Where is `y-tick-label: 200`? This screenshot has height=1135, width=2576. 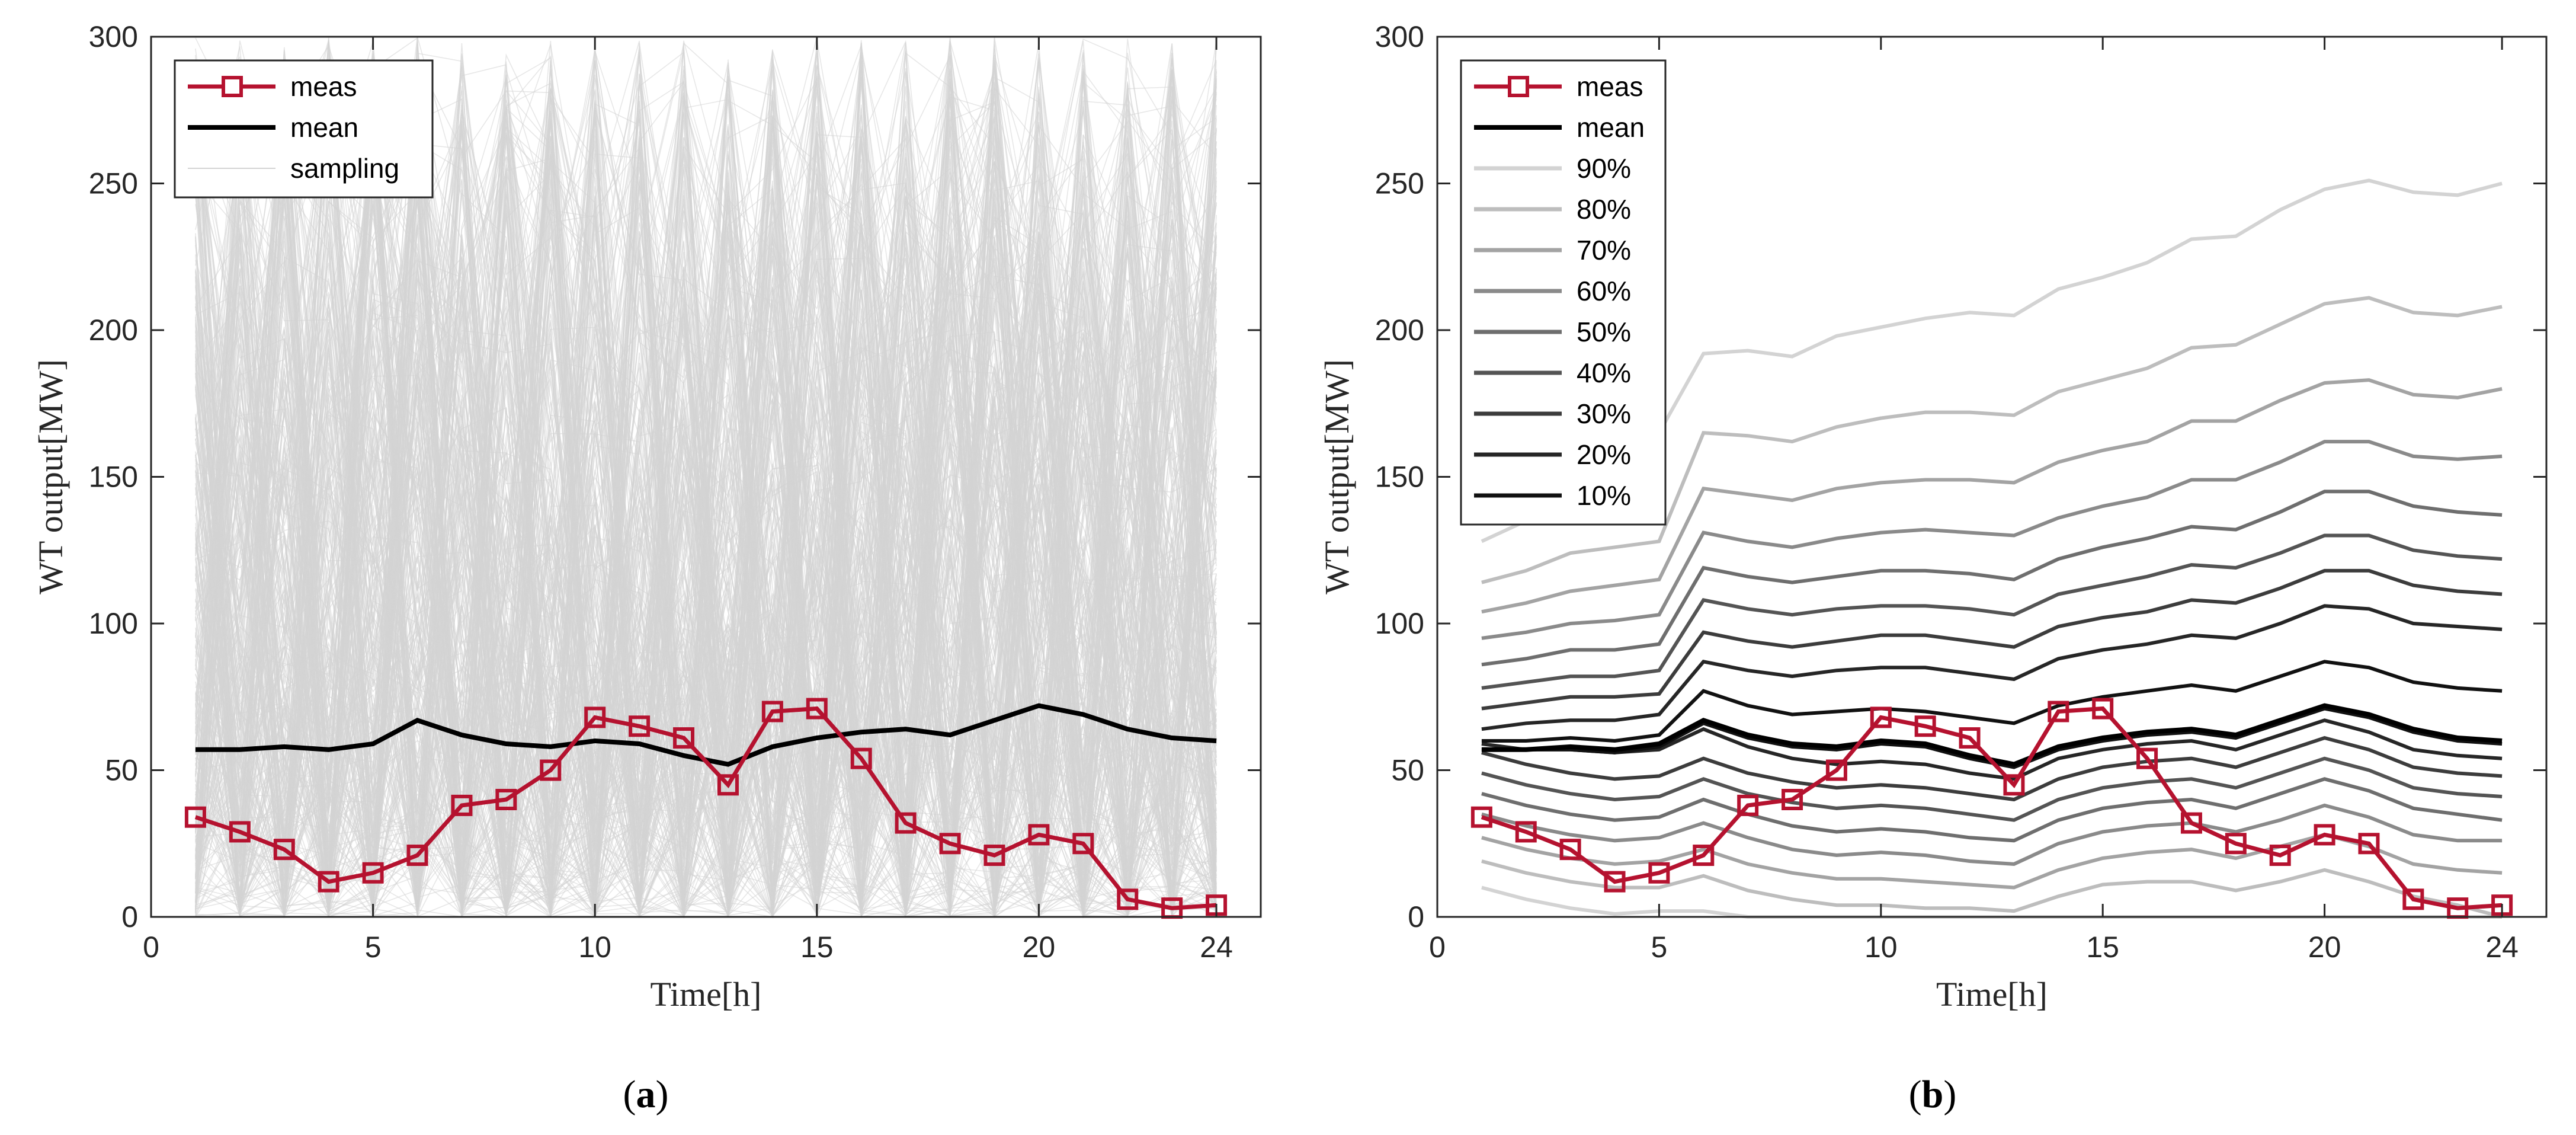 y-tick-label: 200 is located at coordinates (113, 330).